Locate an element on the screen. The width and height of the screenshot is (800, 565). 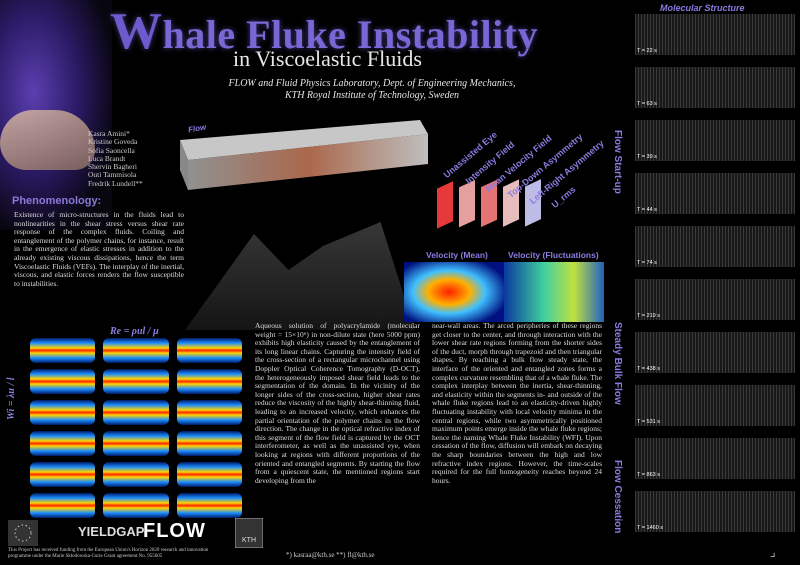
poster-subtitle: in Viscoelastic Fluids is located at coordinates (327, 58).